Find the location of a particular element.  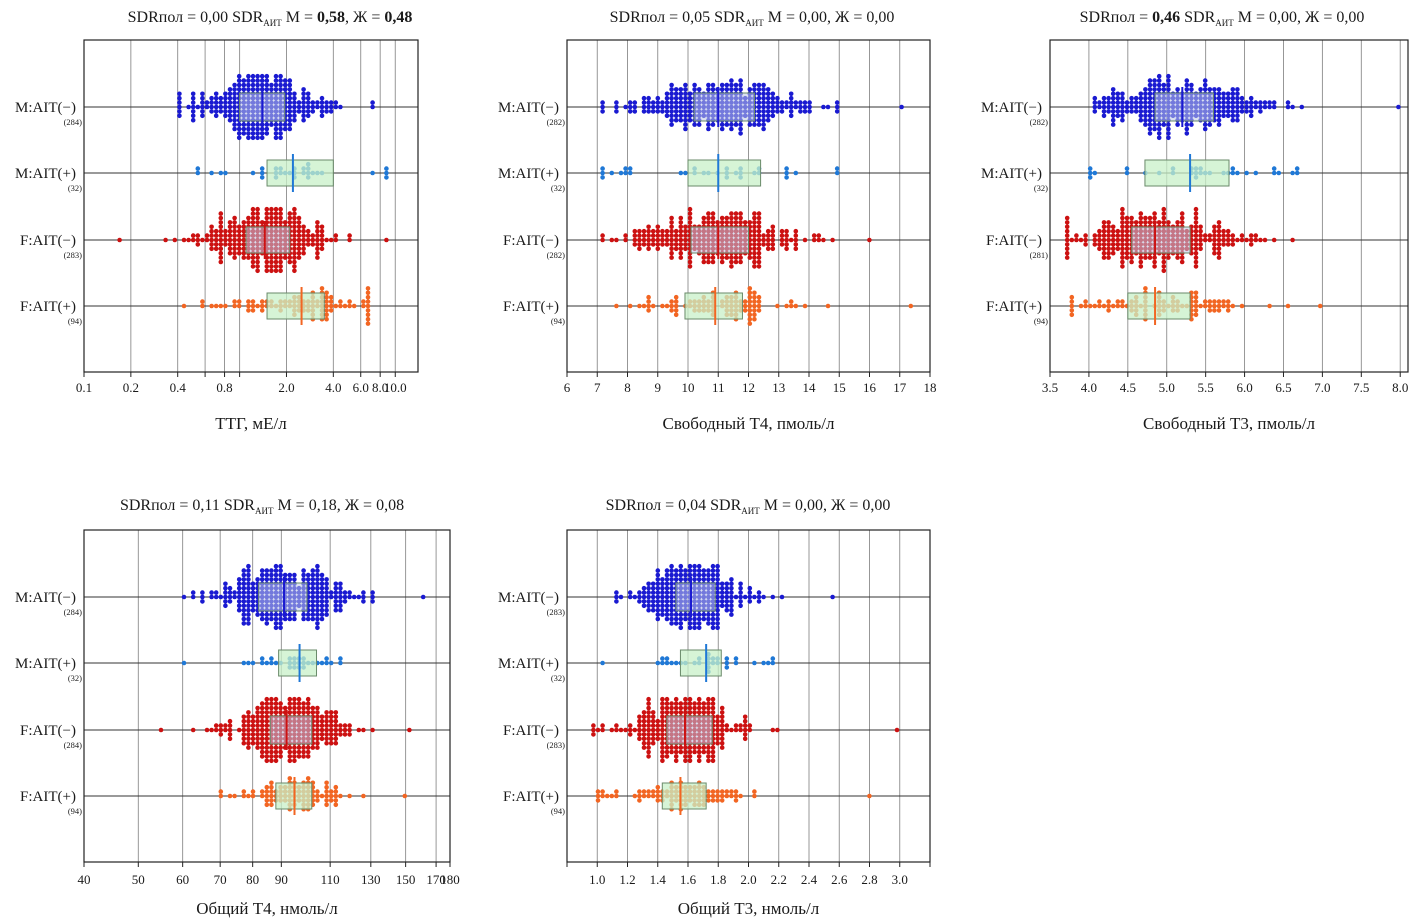

box-iqr is located at coordinates (713, 306).